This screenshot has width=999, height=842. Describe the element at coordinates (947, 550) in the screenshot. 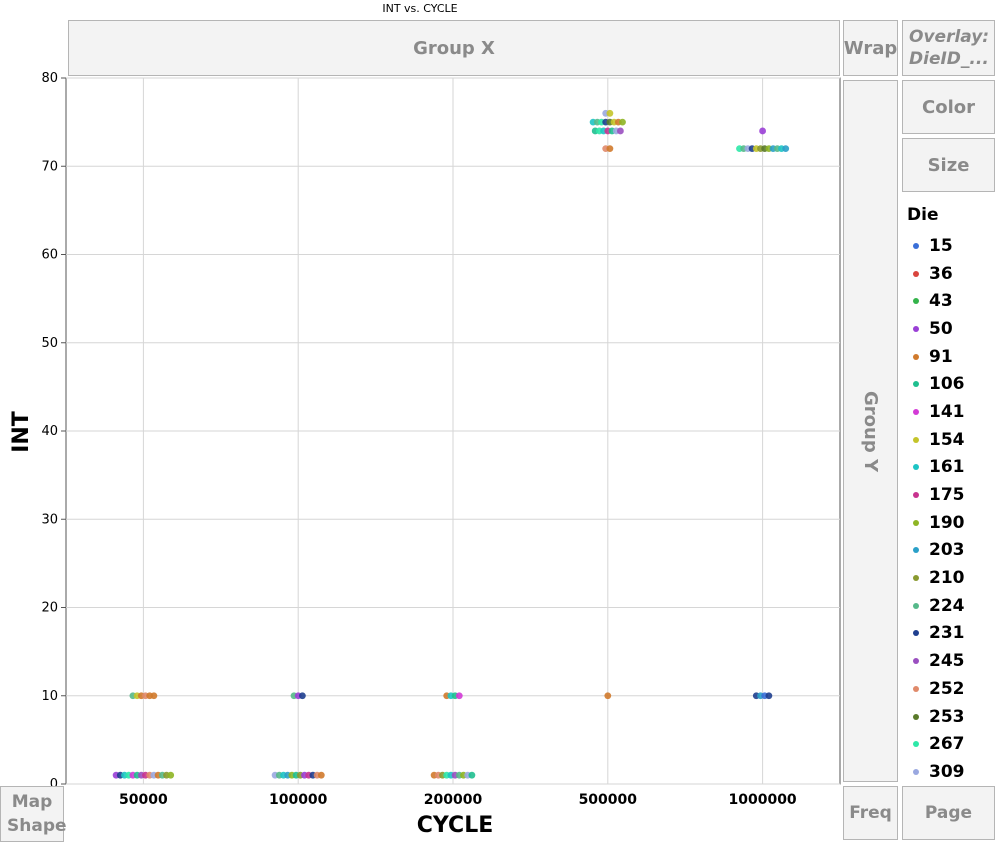

I see `legend-label: 203` at that location.